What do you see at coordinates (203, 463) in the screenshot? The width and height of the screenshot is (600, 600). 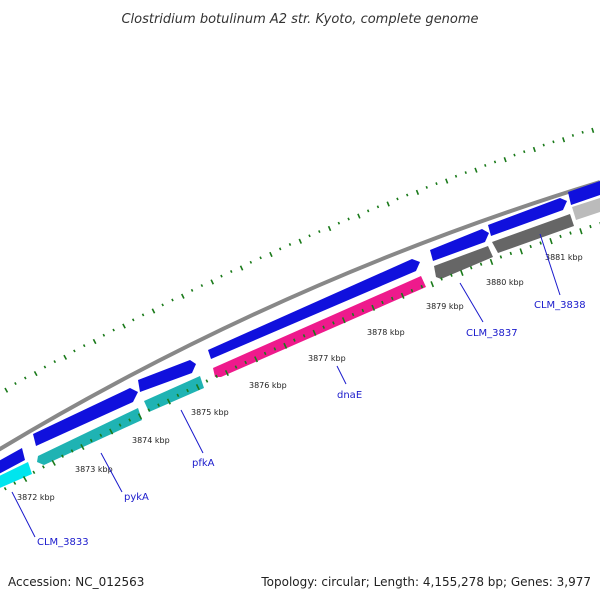 I see `gene-label-pfkA: pfkA` at bounding box center [203, 463].